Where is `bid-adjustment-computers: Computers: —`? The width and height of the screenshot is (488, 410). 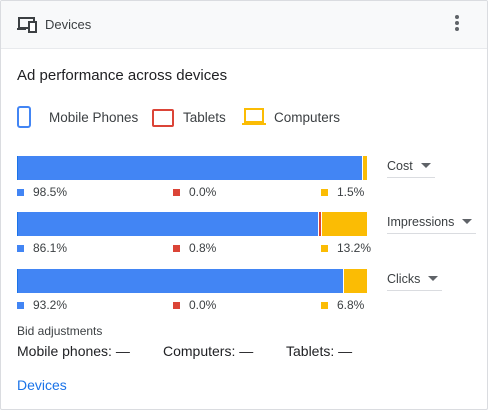 bid-adjustment-computers: Computers: — is located at coordinates (208, 351).